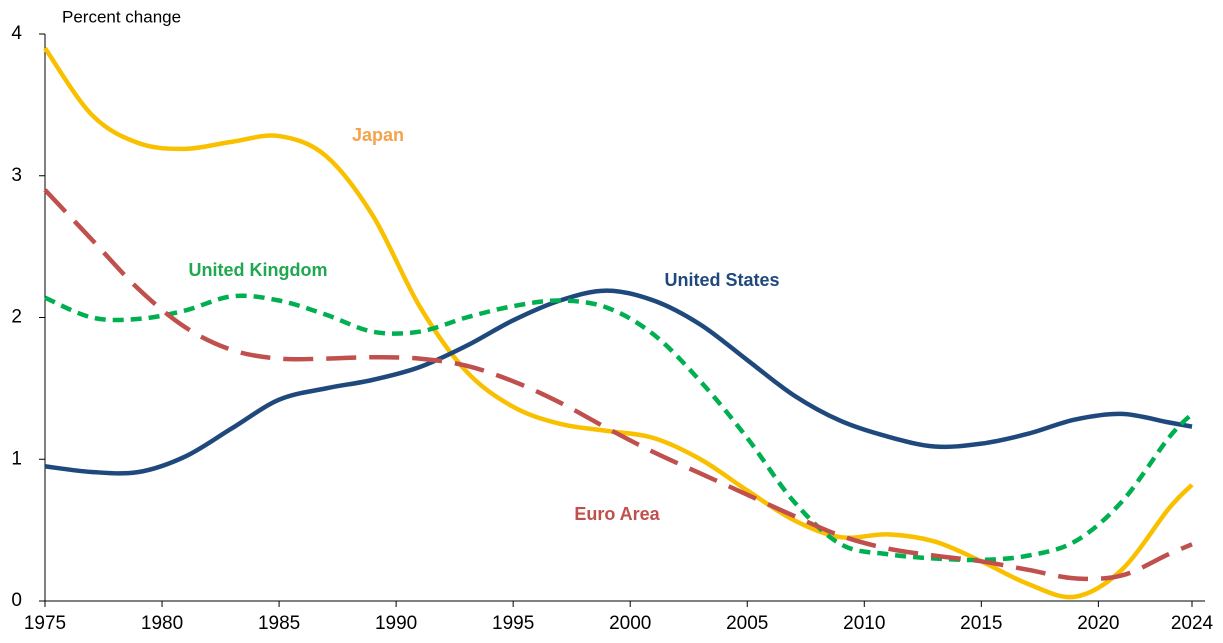 This screenshot has height=643, width=1223. What do you see at coordinates (121, 16) in the screenshot?
I see `y-axis-label: Percent change` at bounding box center [121, 16].